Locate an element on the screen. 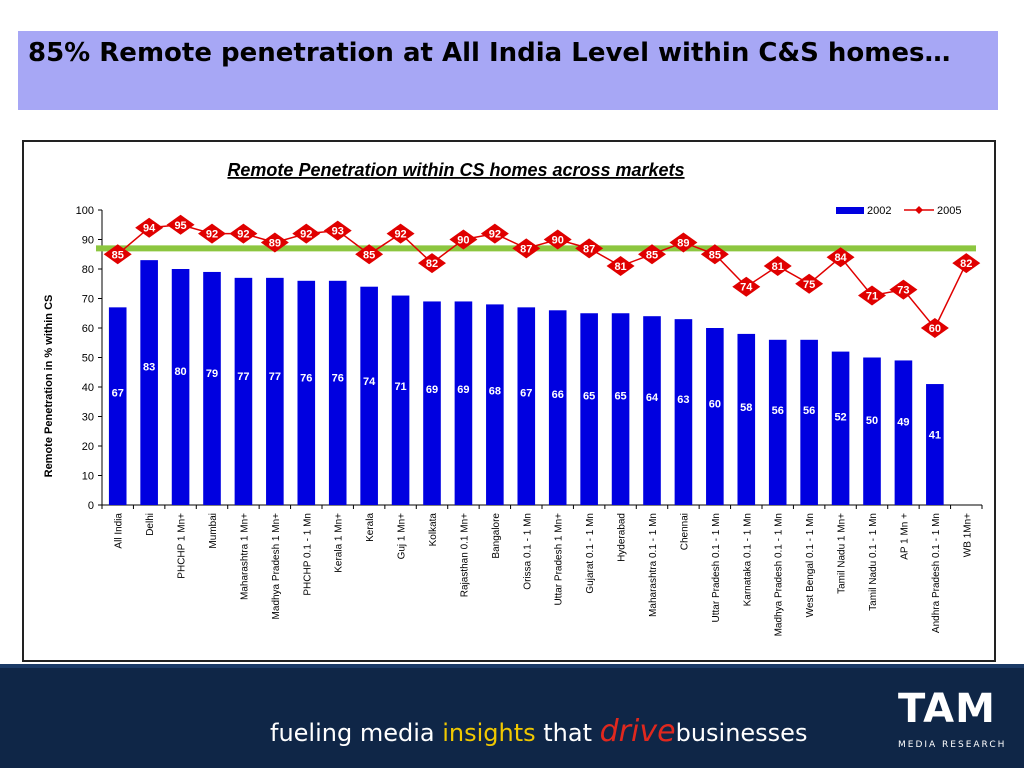  point-value-label: 73 is located at coordinates (903, 291).